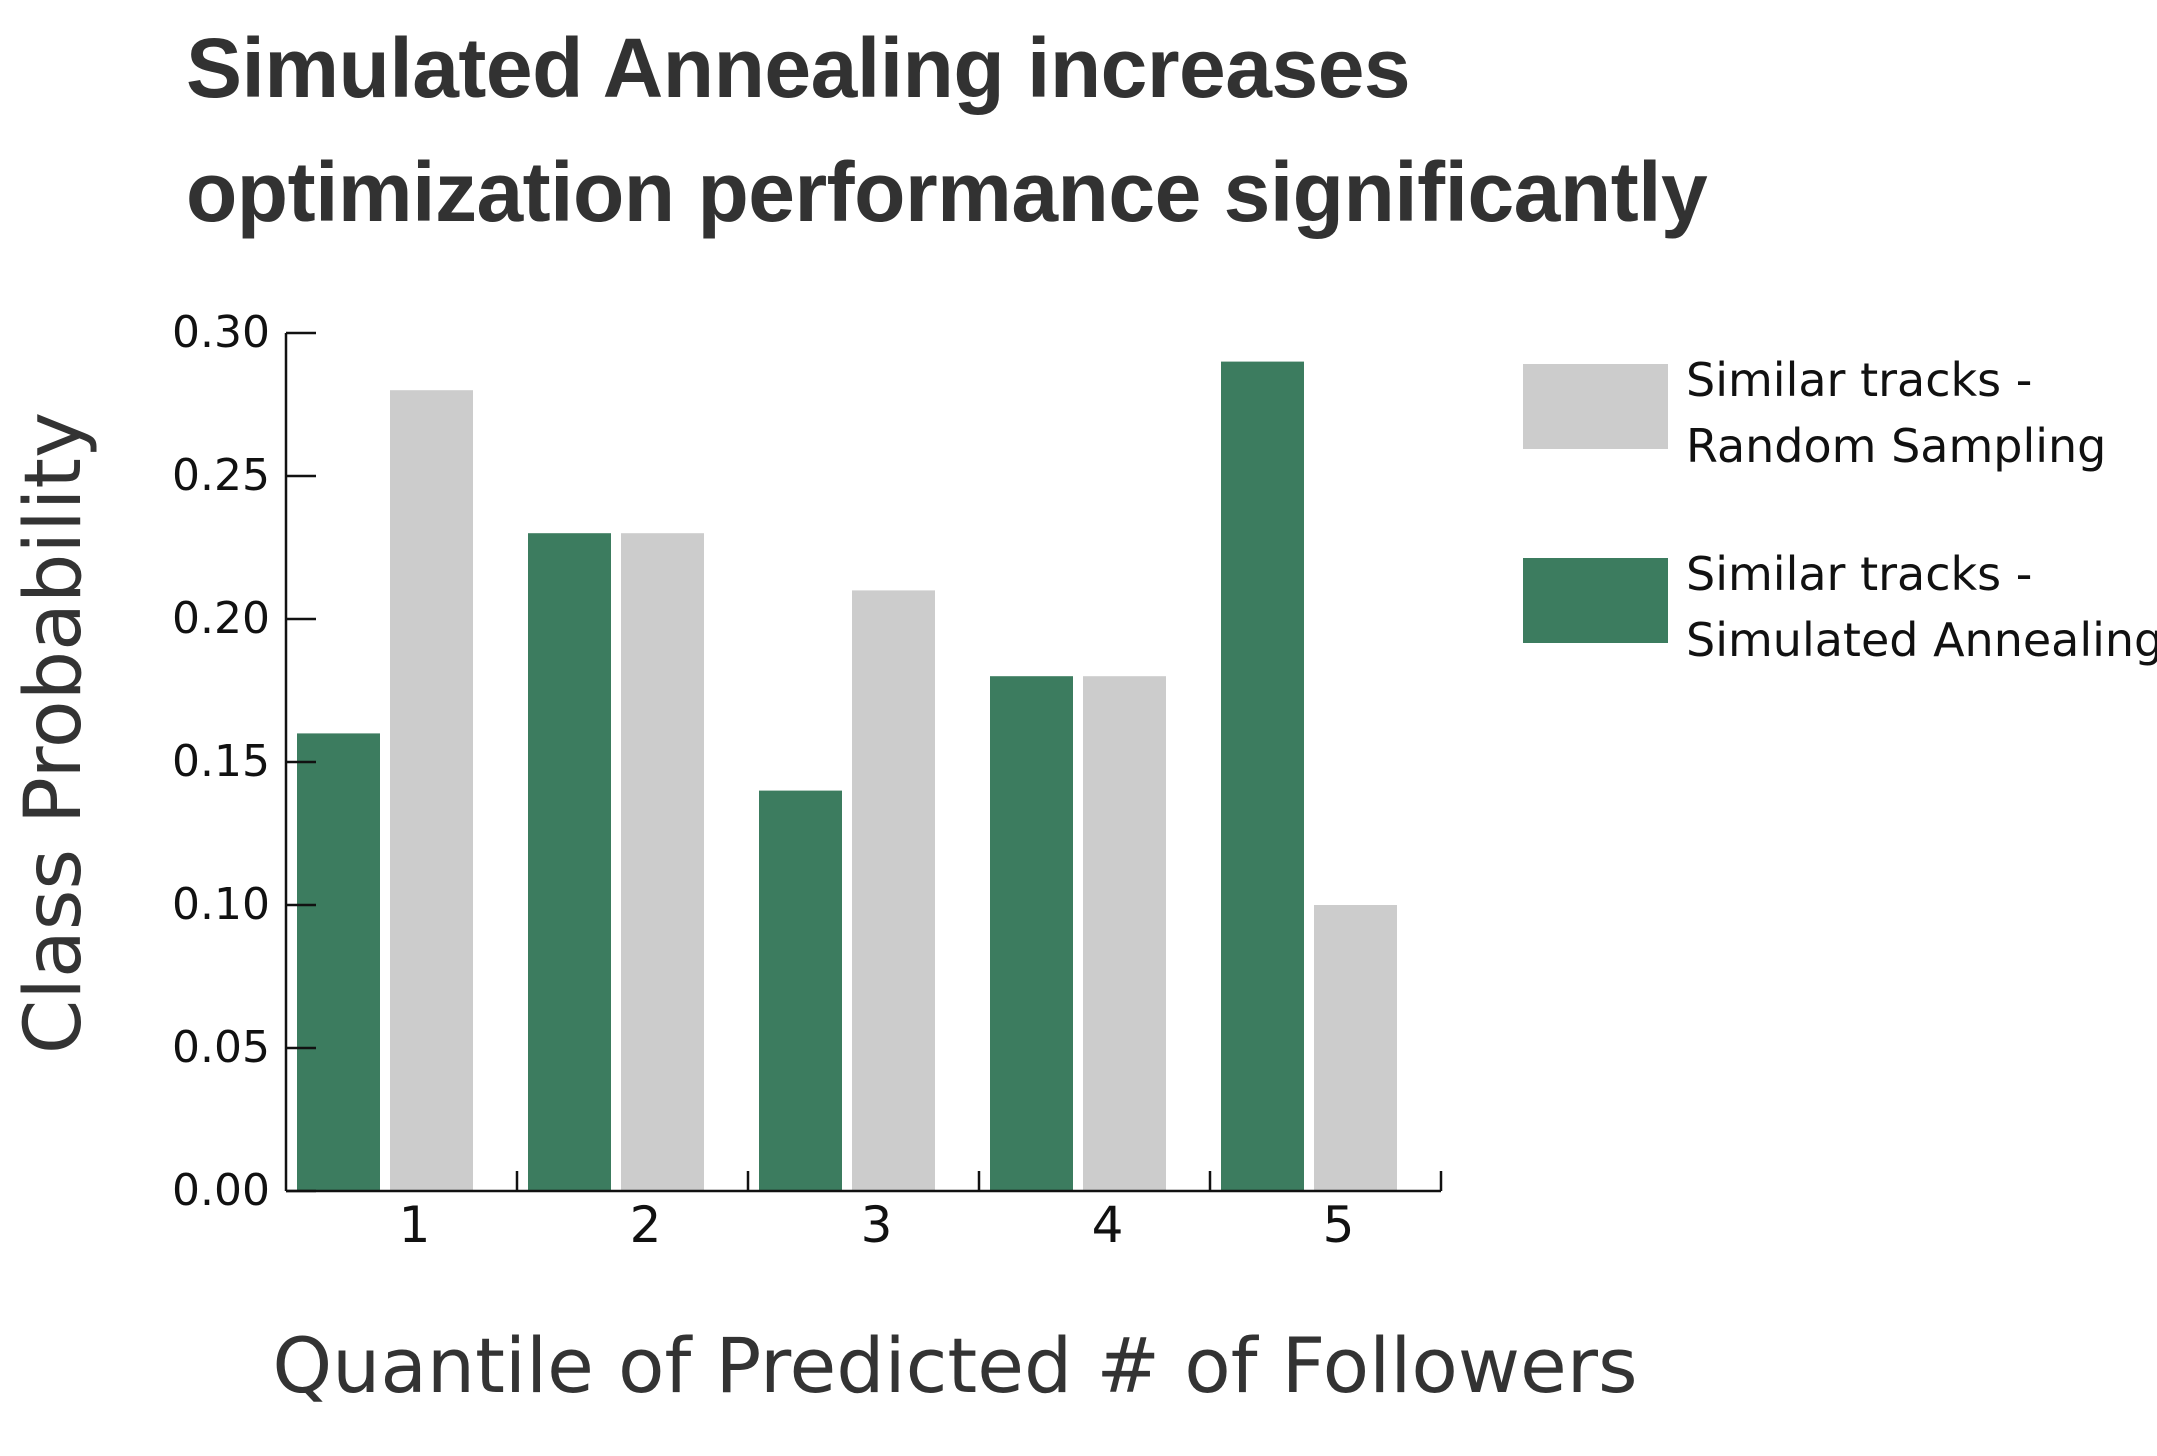  What do you see at coordinates (877, 1225) in the screenshot?
I see `x-tick-label: 3` at bounding box center [877, 1225].